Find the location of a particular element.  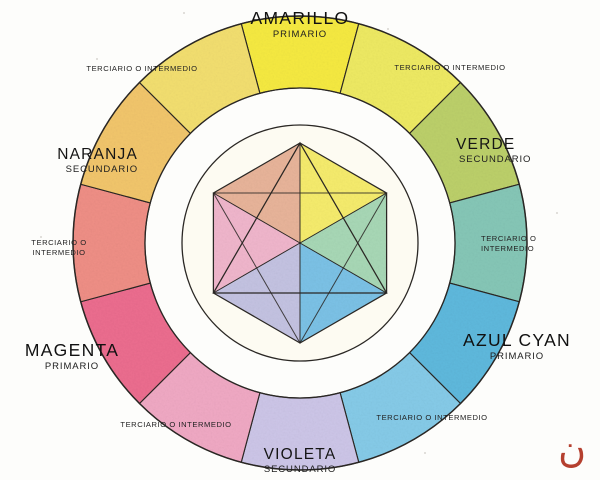

label-azul-cyan: AZUL CYAN PRIMARIO is located at coordinates (517, 346).